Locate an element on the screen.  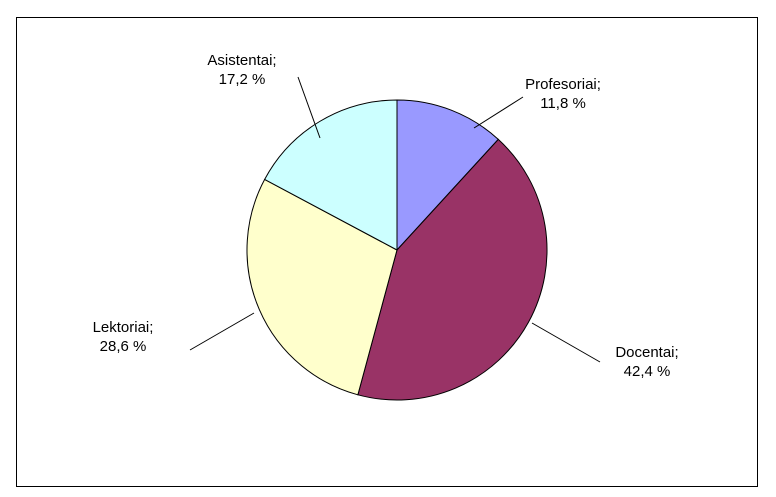
data-label-category: Lektoriai; is located at coordinates (123, 327).